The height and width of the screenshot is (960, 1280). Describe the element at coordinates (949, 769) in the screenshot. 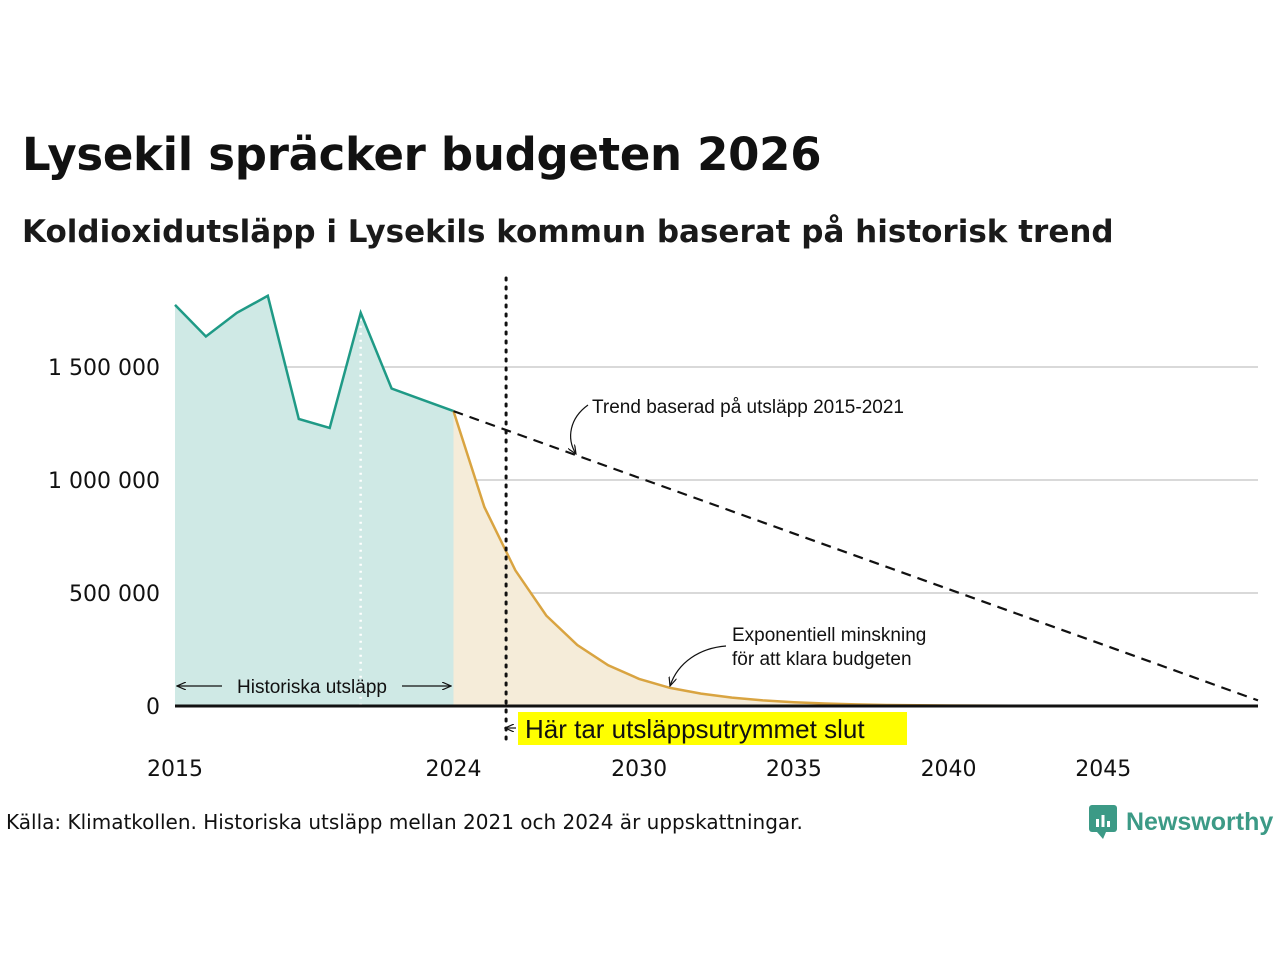

I see `x-tick-label: 2040` at that location.